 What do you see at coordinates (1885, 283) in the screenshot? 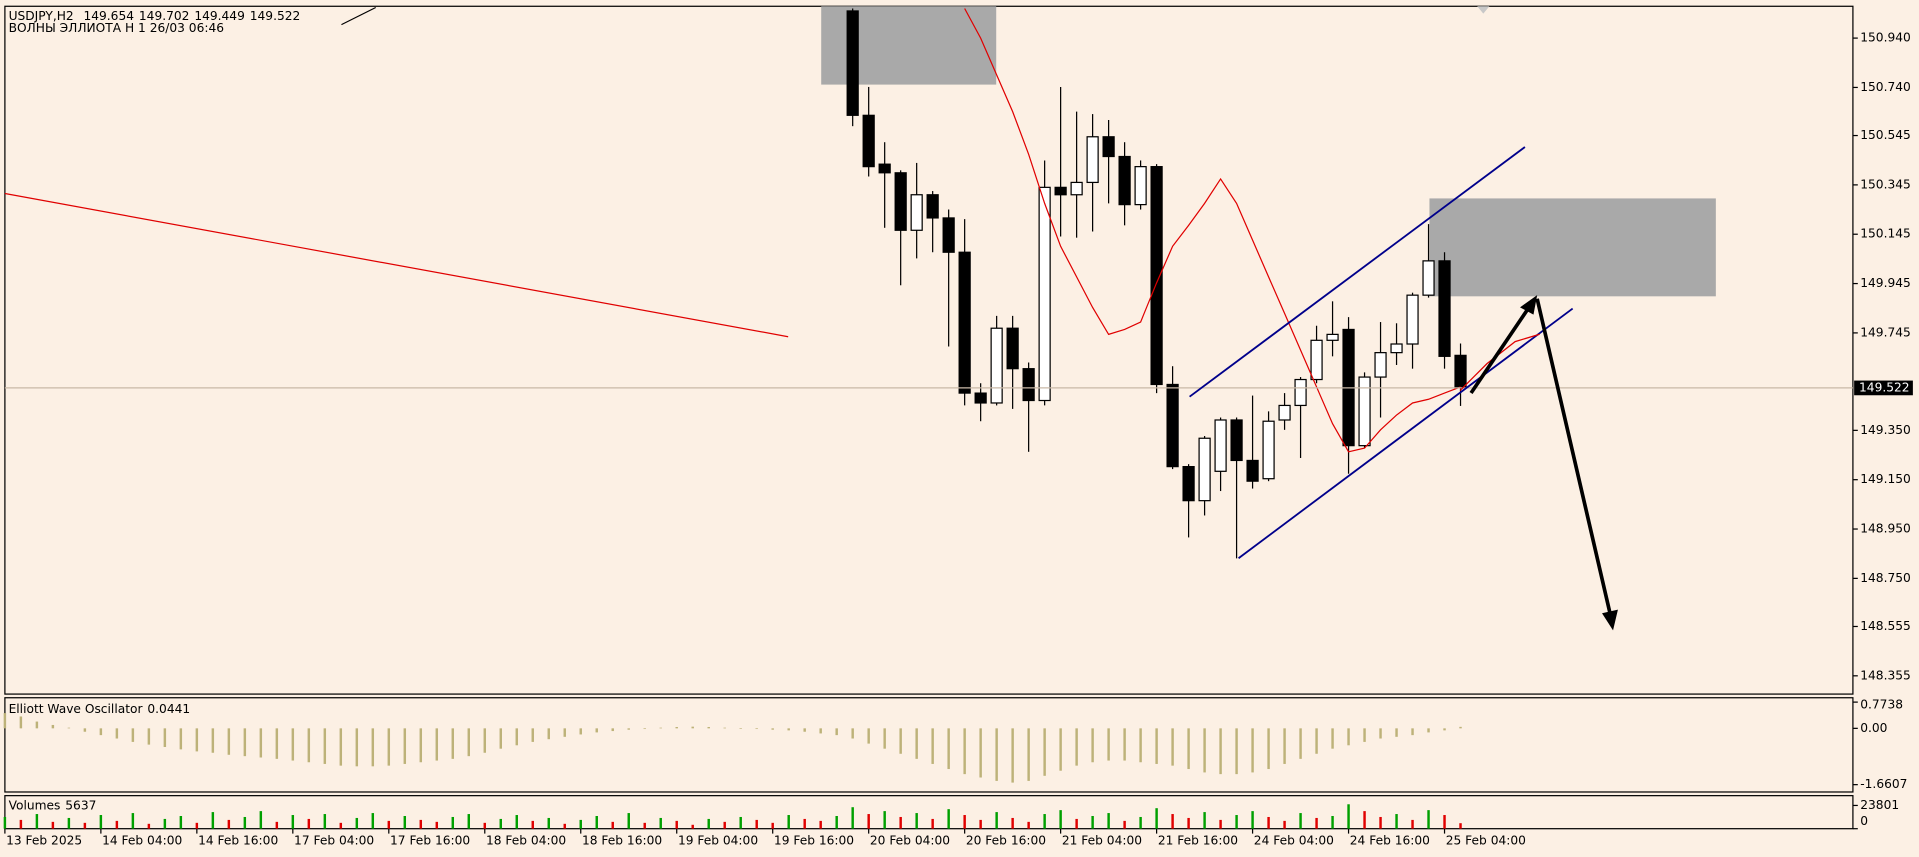
I see `y-tick-label: 149.945` at bounding box center [1885, 283].